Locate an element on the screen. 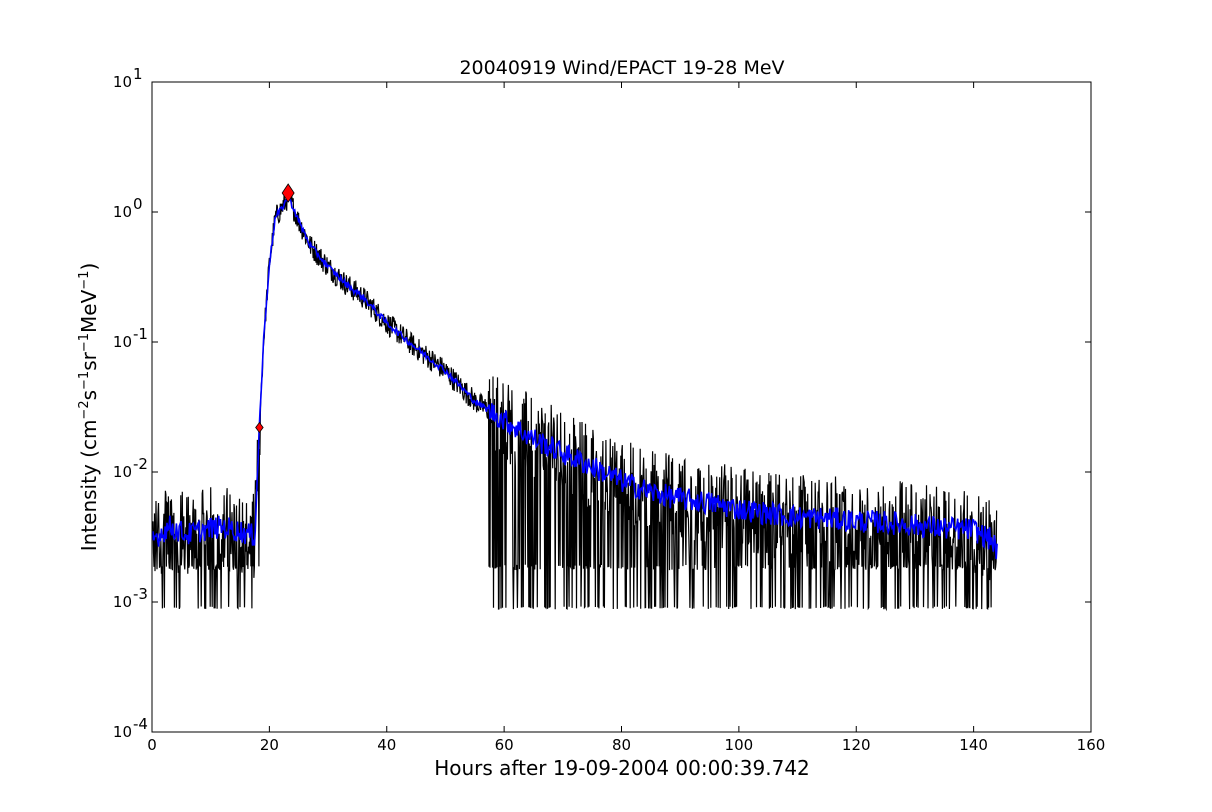  x-tick-label: 100 is located at coordinates (739, 745).